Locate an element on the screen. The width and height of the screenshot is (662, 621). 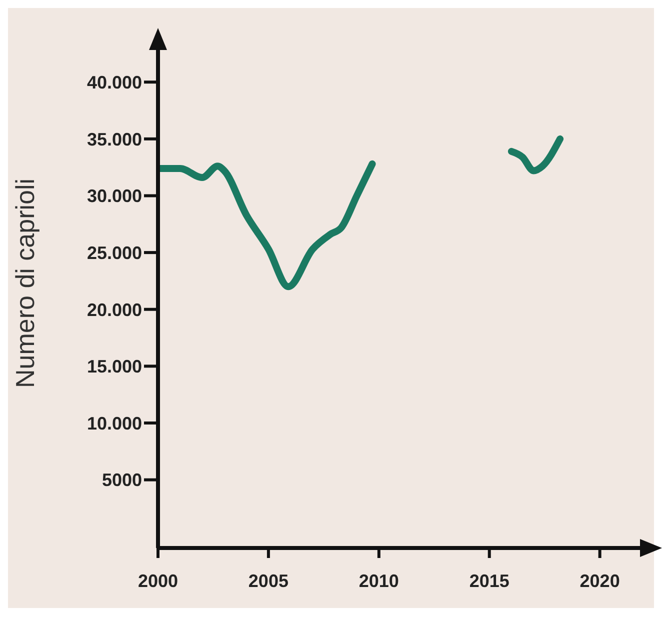
y-tick-label: 30.000 is located at coordinates (114, 196).